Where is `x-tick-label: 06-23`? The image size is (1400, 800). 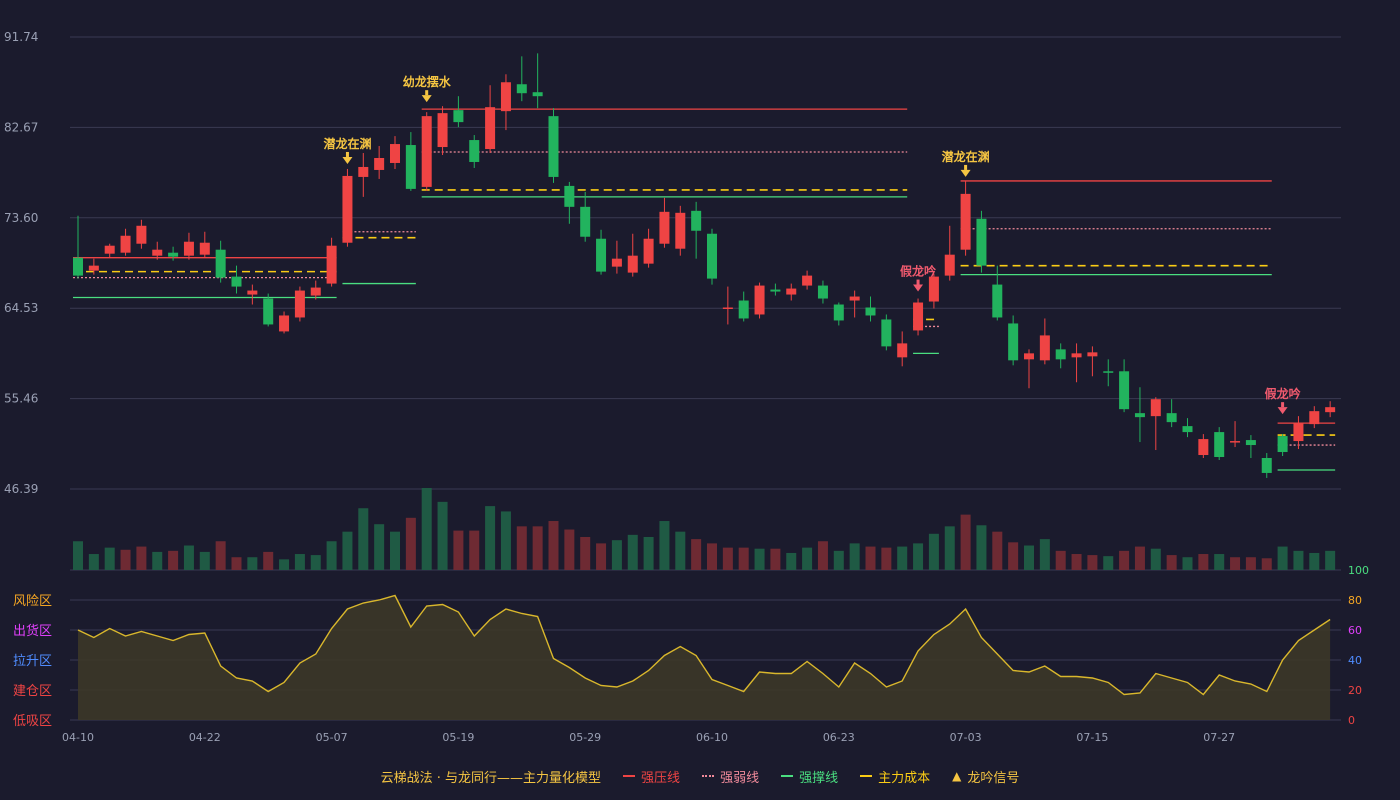
x-tick-label: 06-23 is located at coordinates (839, 737).